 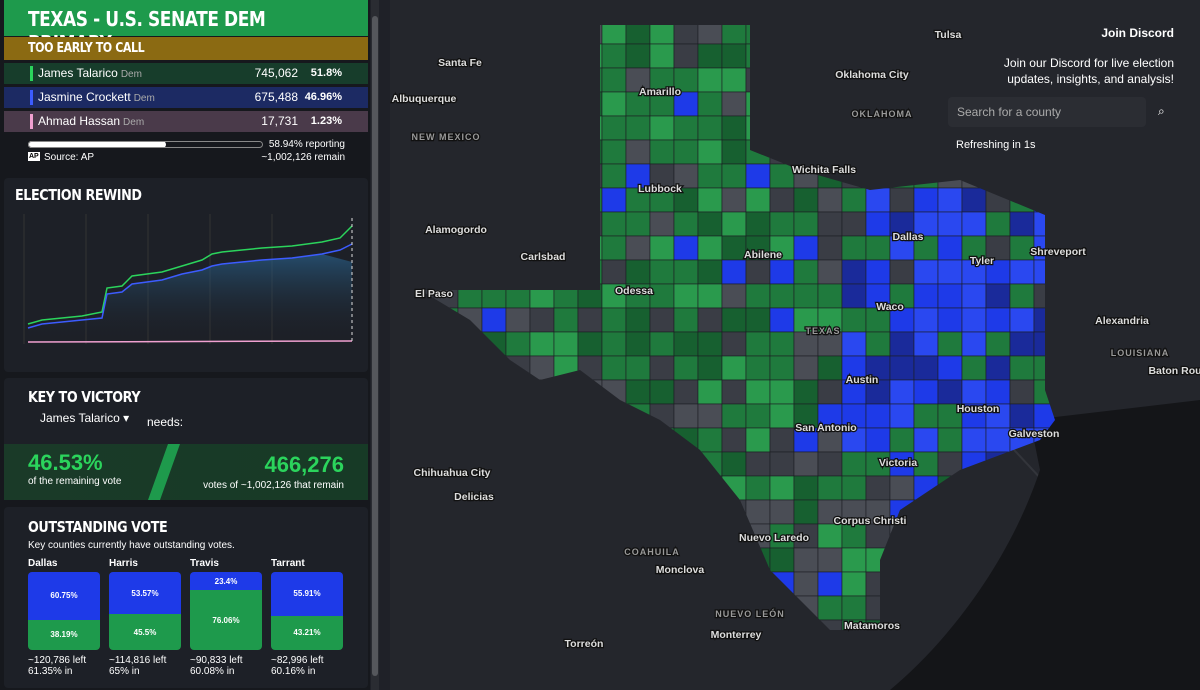 What do you see at coordinates (86, 48) in the screenshot?
I see `status: TOO EARLY TO CALL` at bounding box center [86, 48].